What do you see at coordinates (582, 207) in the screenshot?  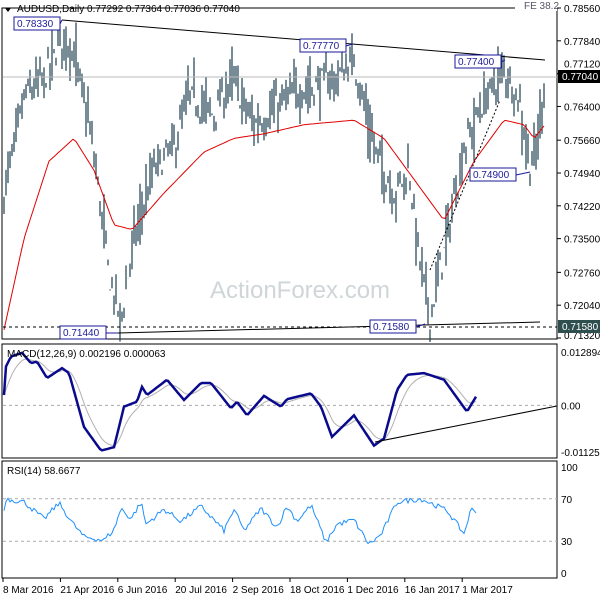 I see `price-axis-label: 0.74220` at bounding box center [582, 207].